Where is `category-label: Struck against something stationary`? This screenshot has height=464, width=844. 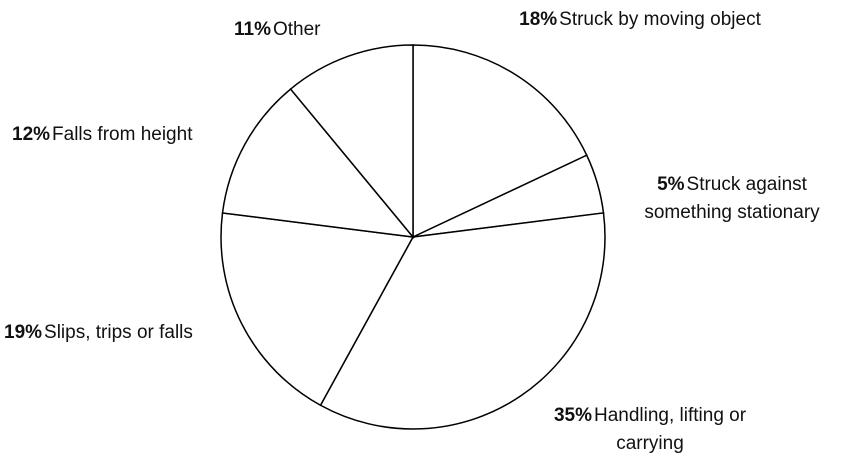 category-label: Struck against something stationary is located at coordinates (732, 198).